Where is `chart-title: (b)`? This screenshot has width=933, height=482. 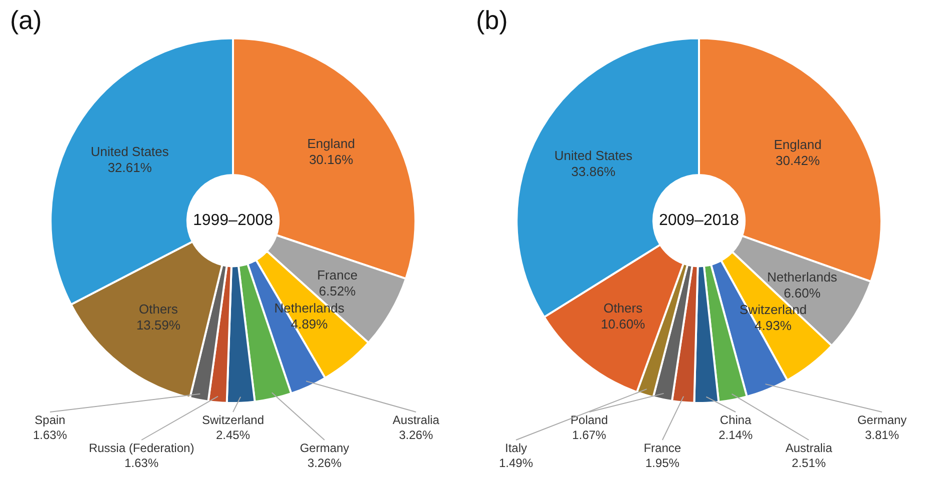 chart-title: (b) is located at coordinates (492, 19).